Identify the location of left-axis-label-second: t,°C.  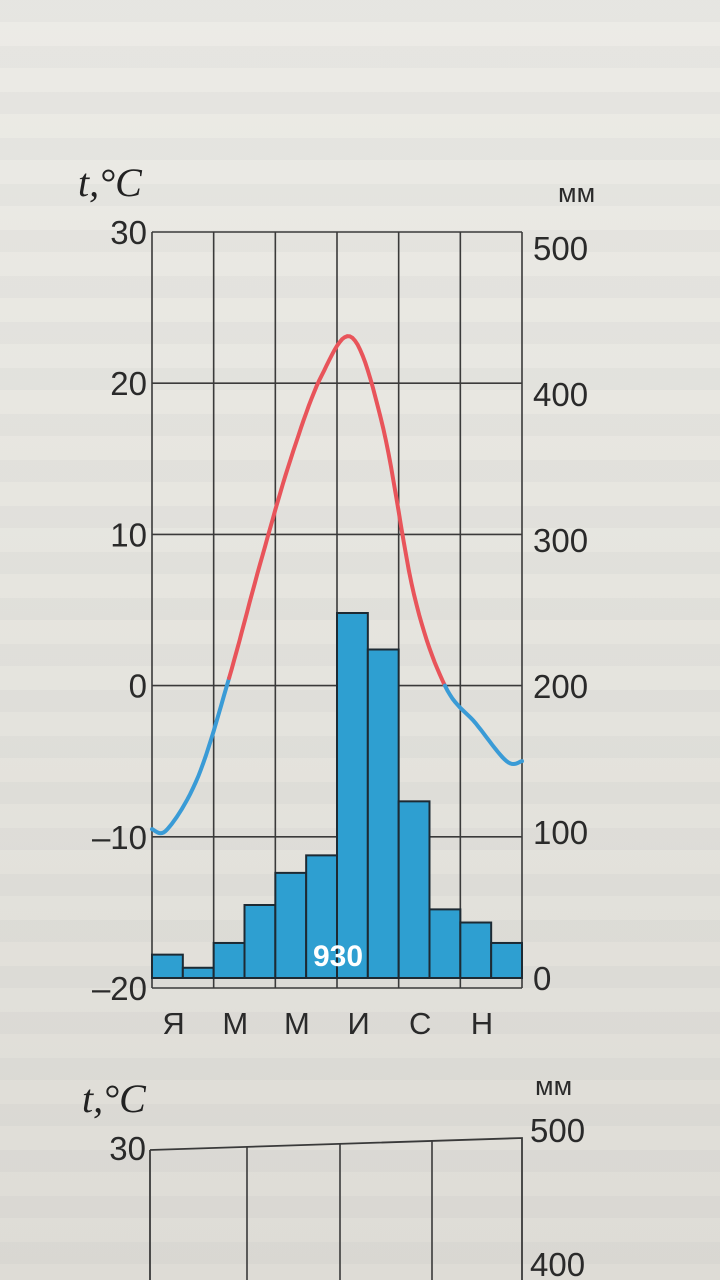
(114, 1098).